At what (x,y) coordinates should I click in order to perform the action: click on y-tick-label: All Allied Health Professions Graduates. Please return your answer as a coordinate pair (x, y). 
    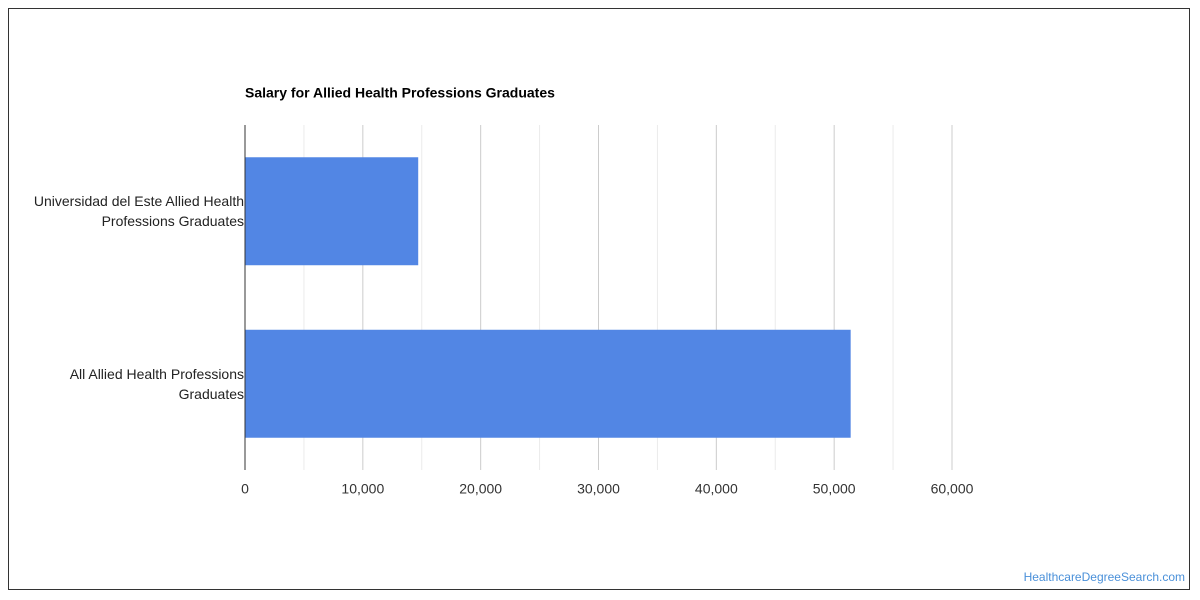
    Looking at the image, I should click on (156, 383).